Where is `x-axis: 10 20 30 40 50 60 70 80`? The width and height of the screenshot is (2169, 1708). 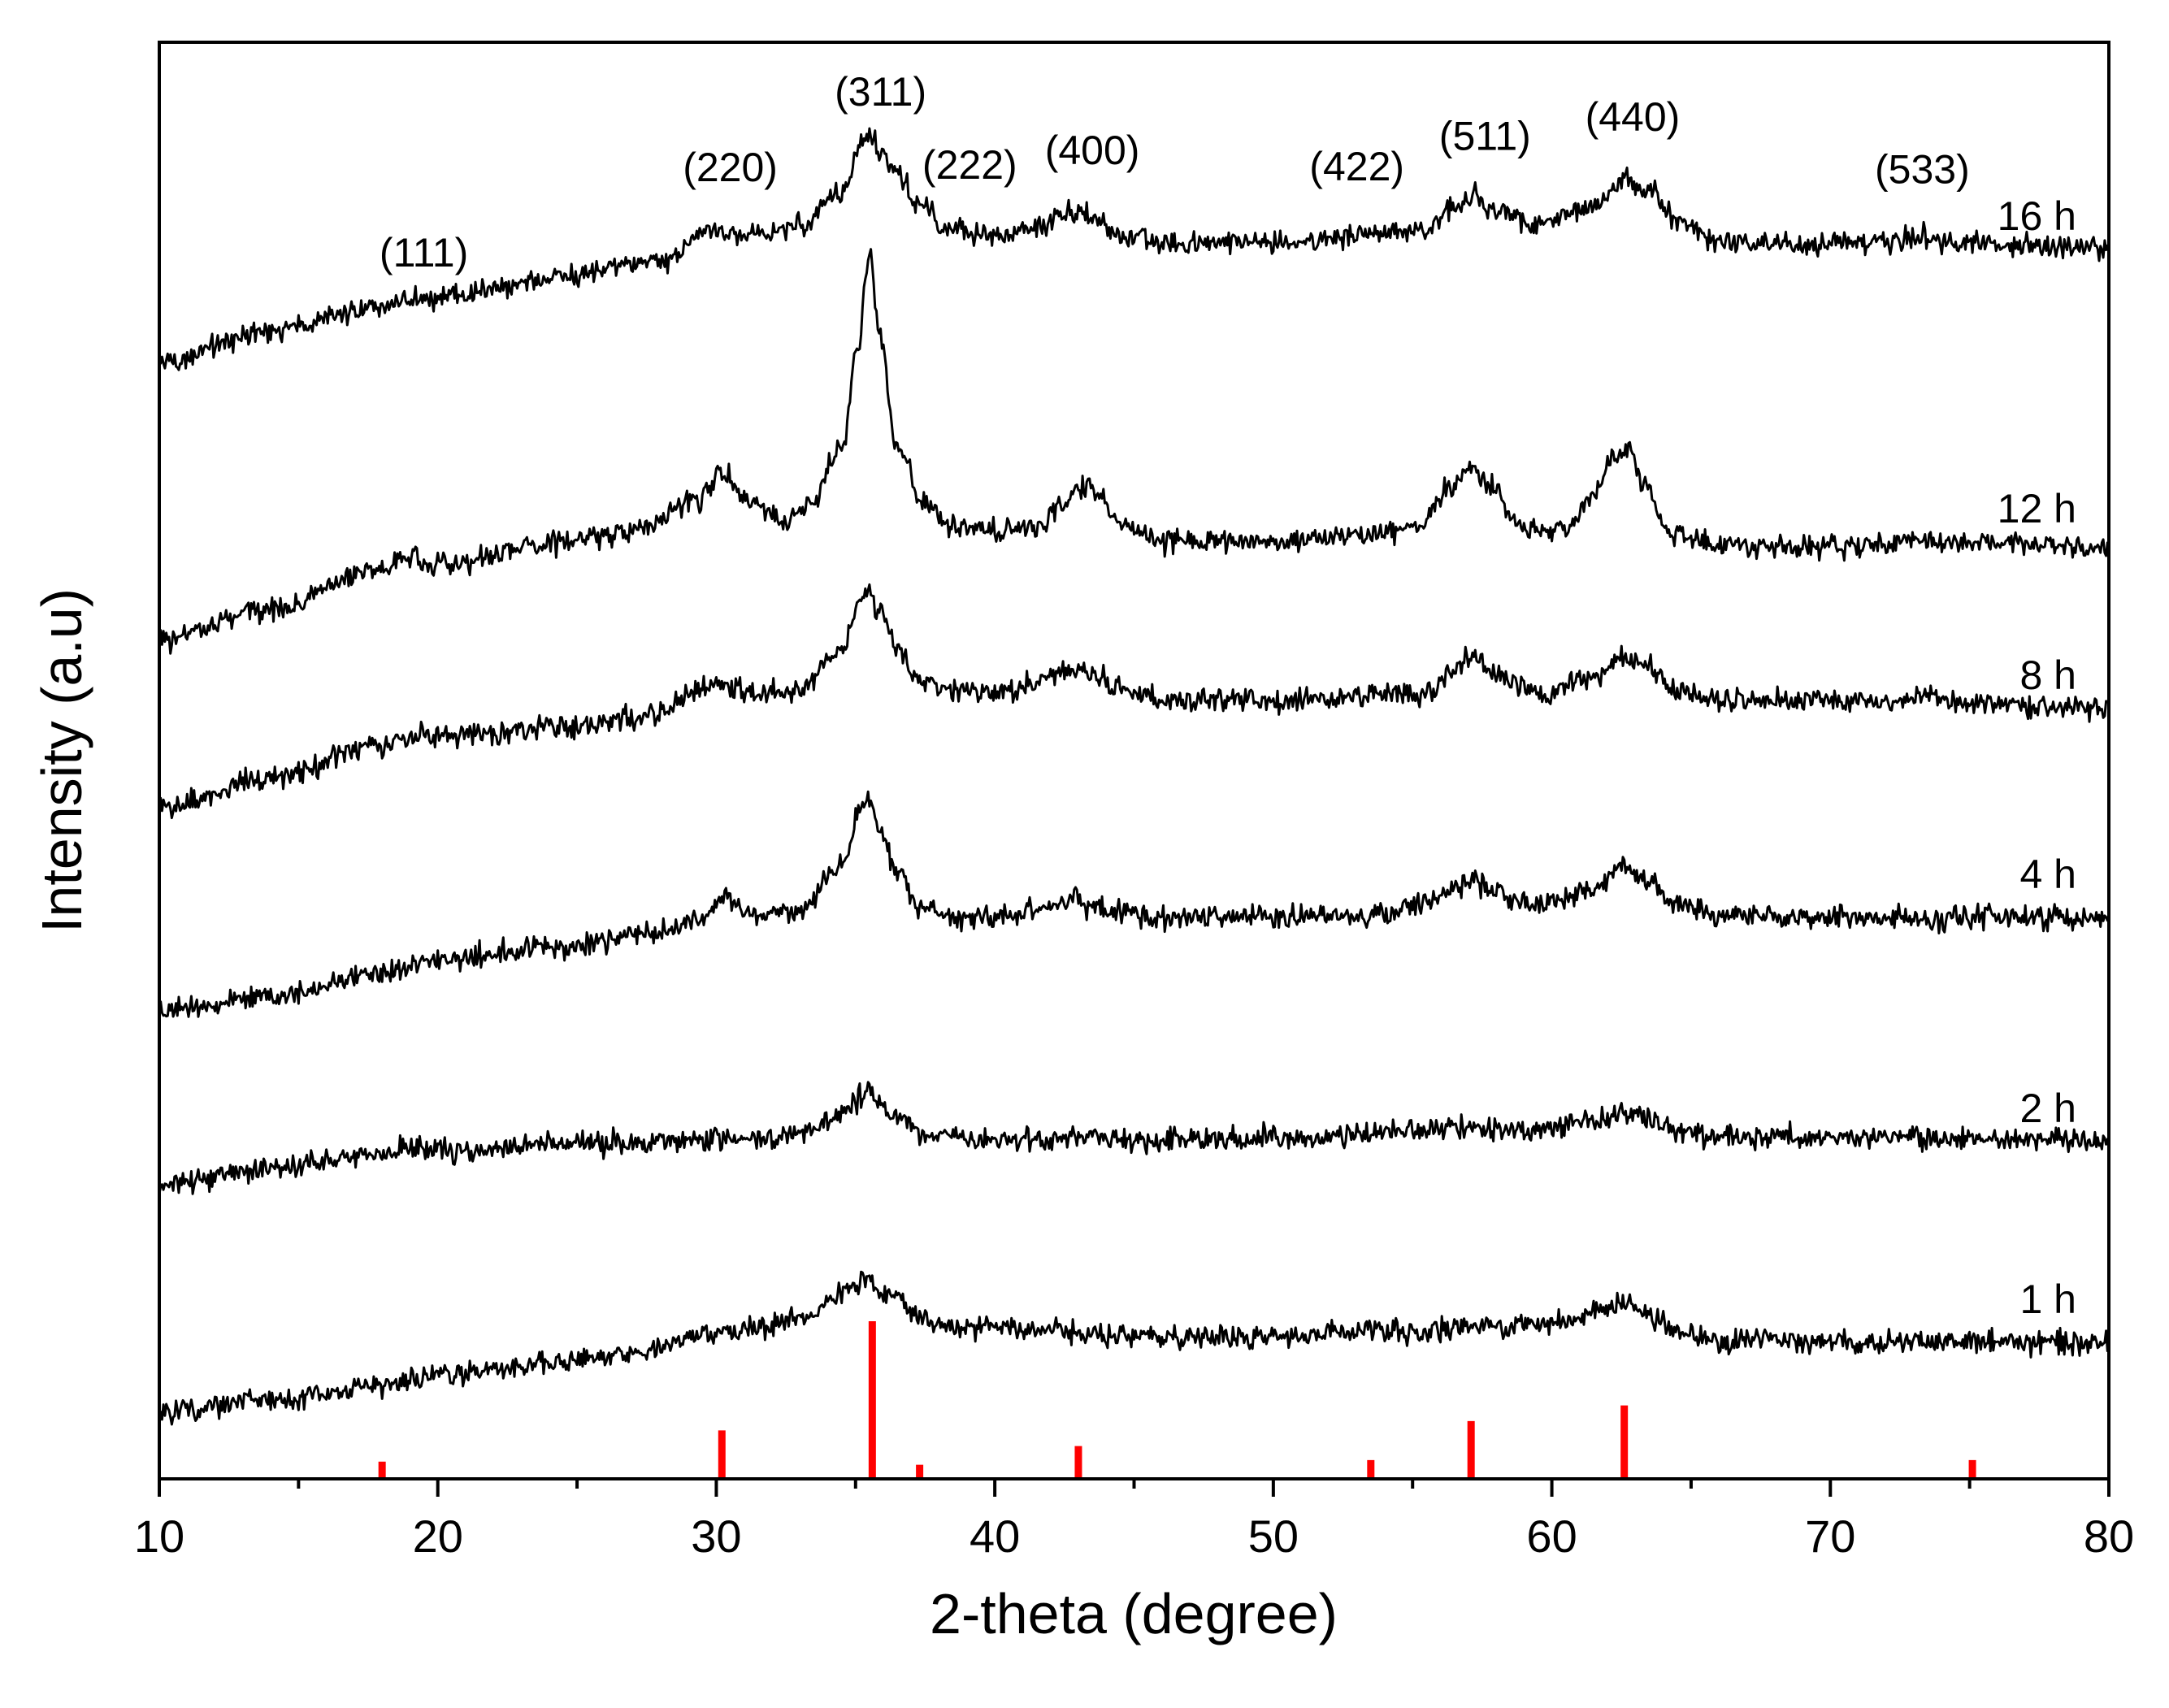
x-axis: 10 20 30 40 50 60 70 80 is located at coordinates (1134, 1520).